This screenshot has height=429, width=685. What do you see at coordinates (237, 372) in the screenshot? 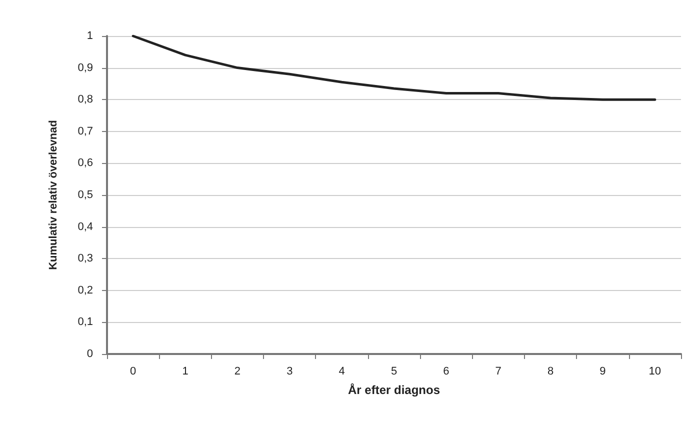
I see `x-tick-label: 2` at bounding box center [237, 372].